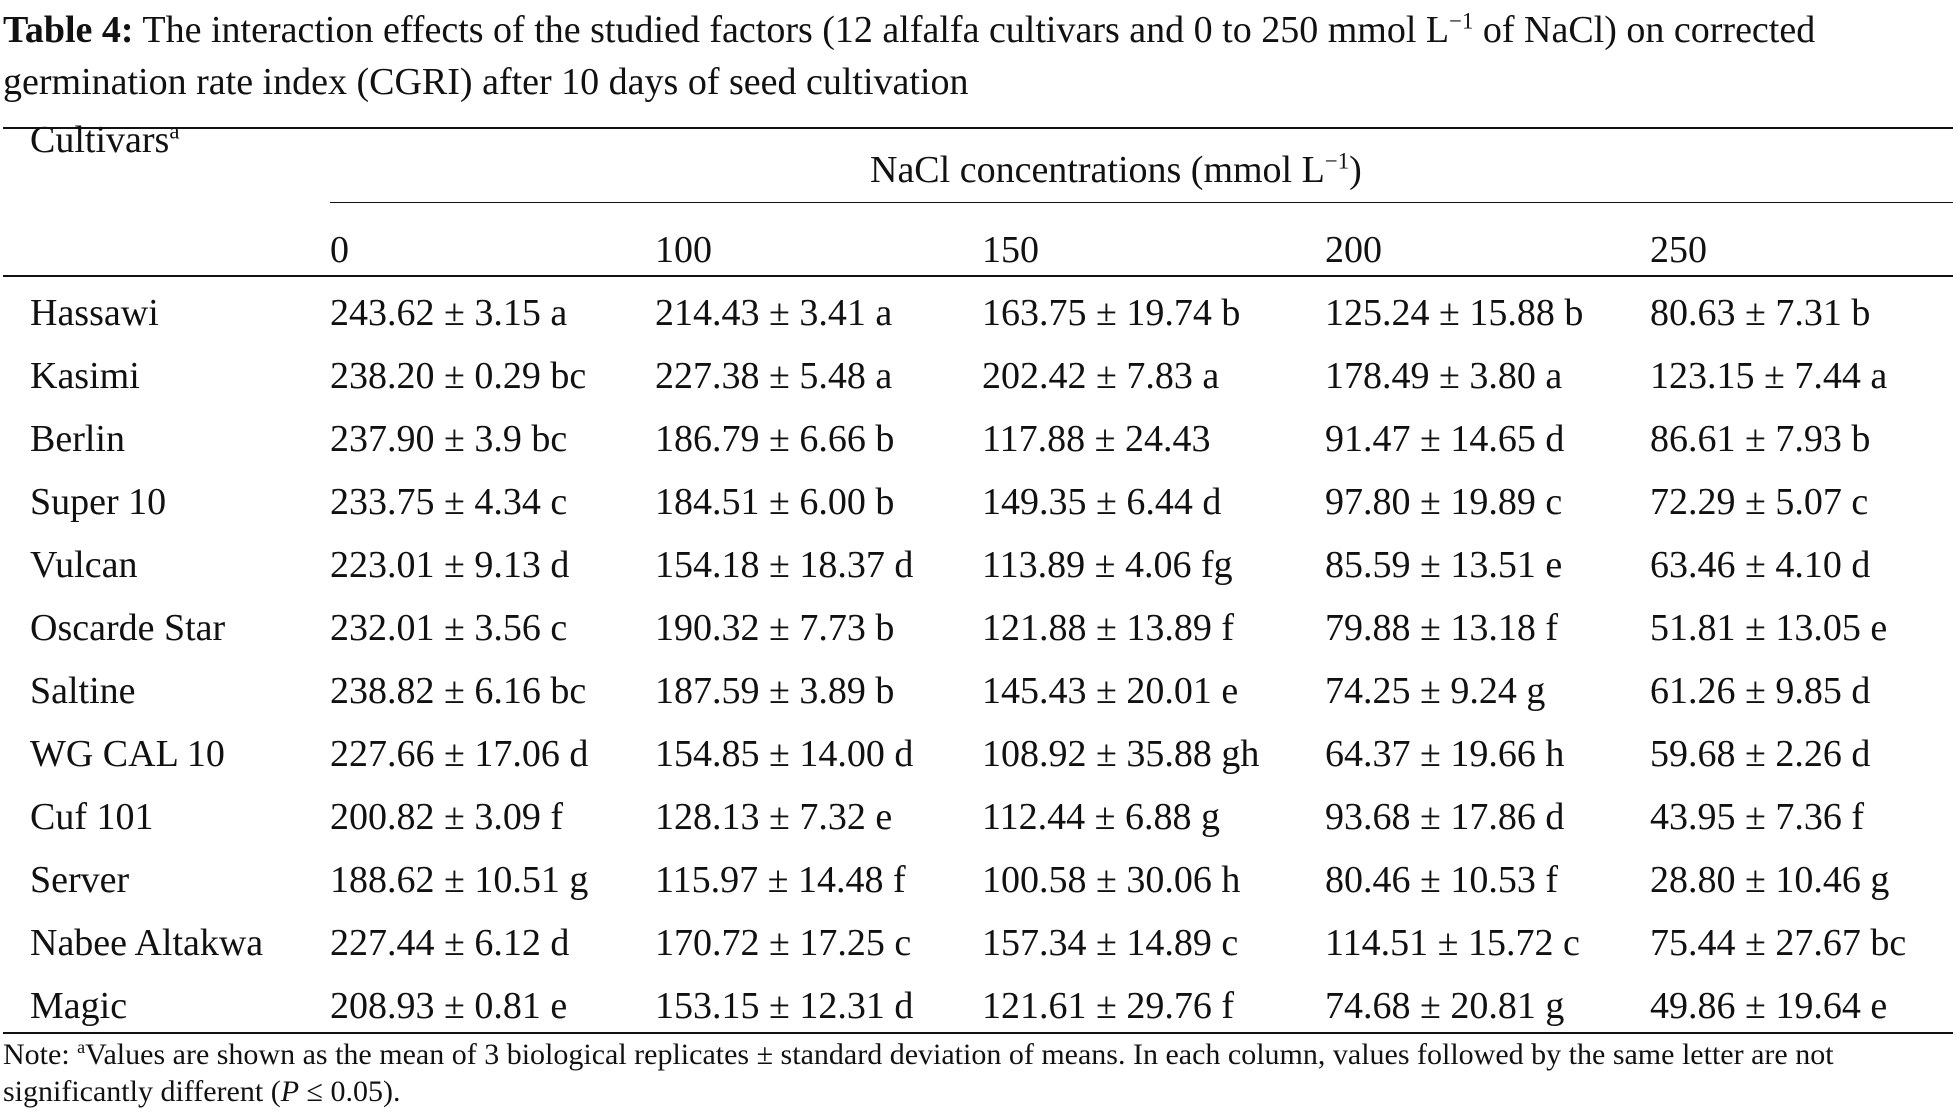 The image size is (1957, 1116). What do you see at coordinates (459, 880) in the screenshot?
I see `value-cell: 188.62 ± 10.51 g` at bounding box center [459, 880].